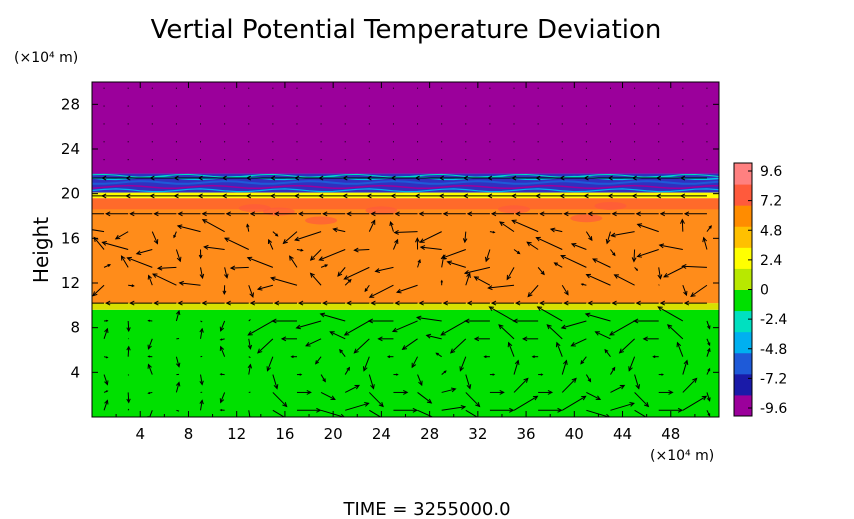 This screenshot has height=519, width=854. What do you see at coordinates (189, 434) in the screenshot?
I see `x-tick-label: 8` at bounding box center [189, 434].